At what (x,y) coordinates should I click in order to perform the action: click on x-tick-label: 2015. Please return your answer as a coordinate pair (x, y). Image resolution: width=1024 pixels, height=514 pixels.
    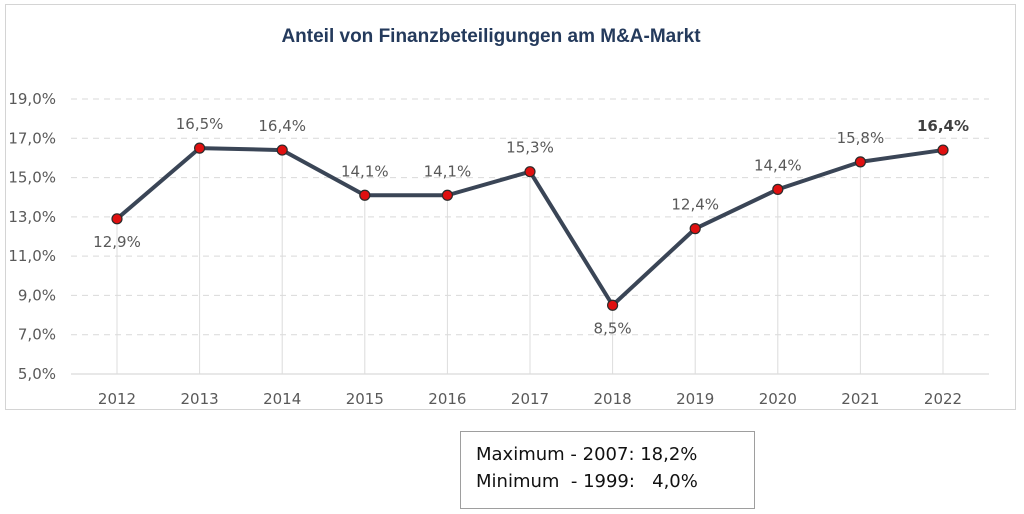
    Looking at the image, I should click on (365, 399).